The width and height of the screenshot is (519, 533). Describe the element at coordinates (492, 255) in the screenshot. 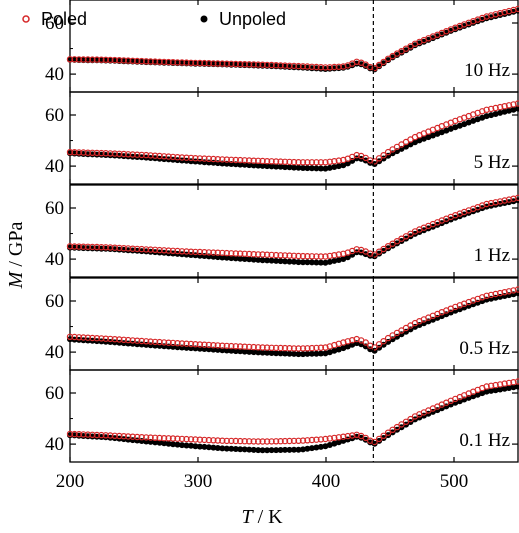

I see `frequency-label: 1 Hz` at that location.